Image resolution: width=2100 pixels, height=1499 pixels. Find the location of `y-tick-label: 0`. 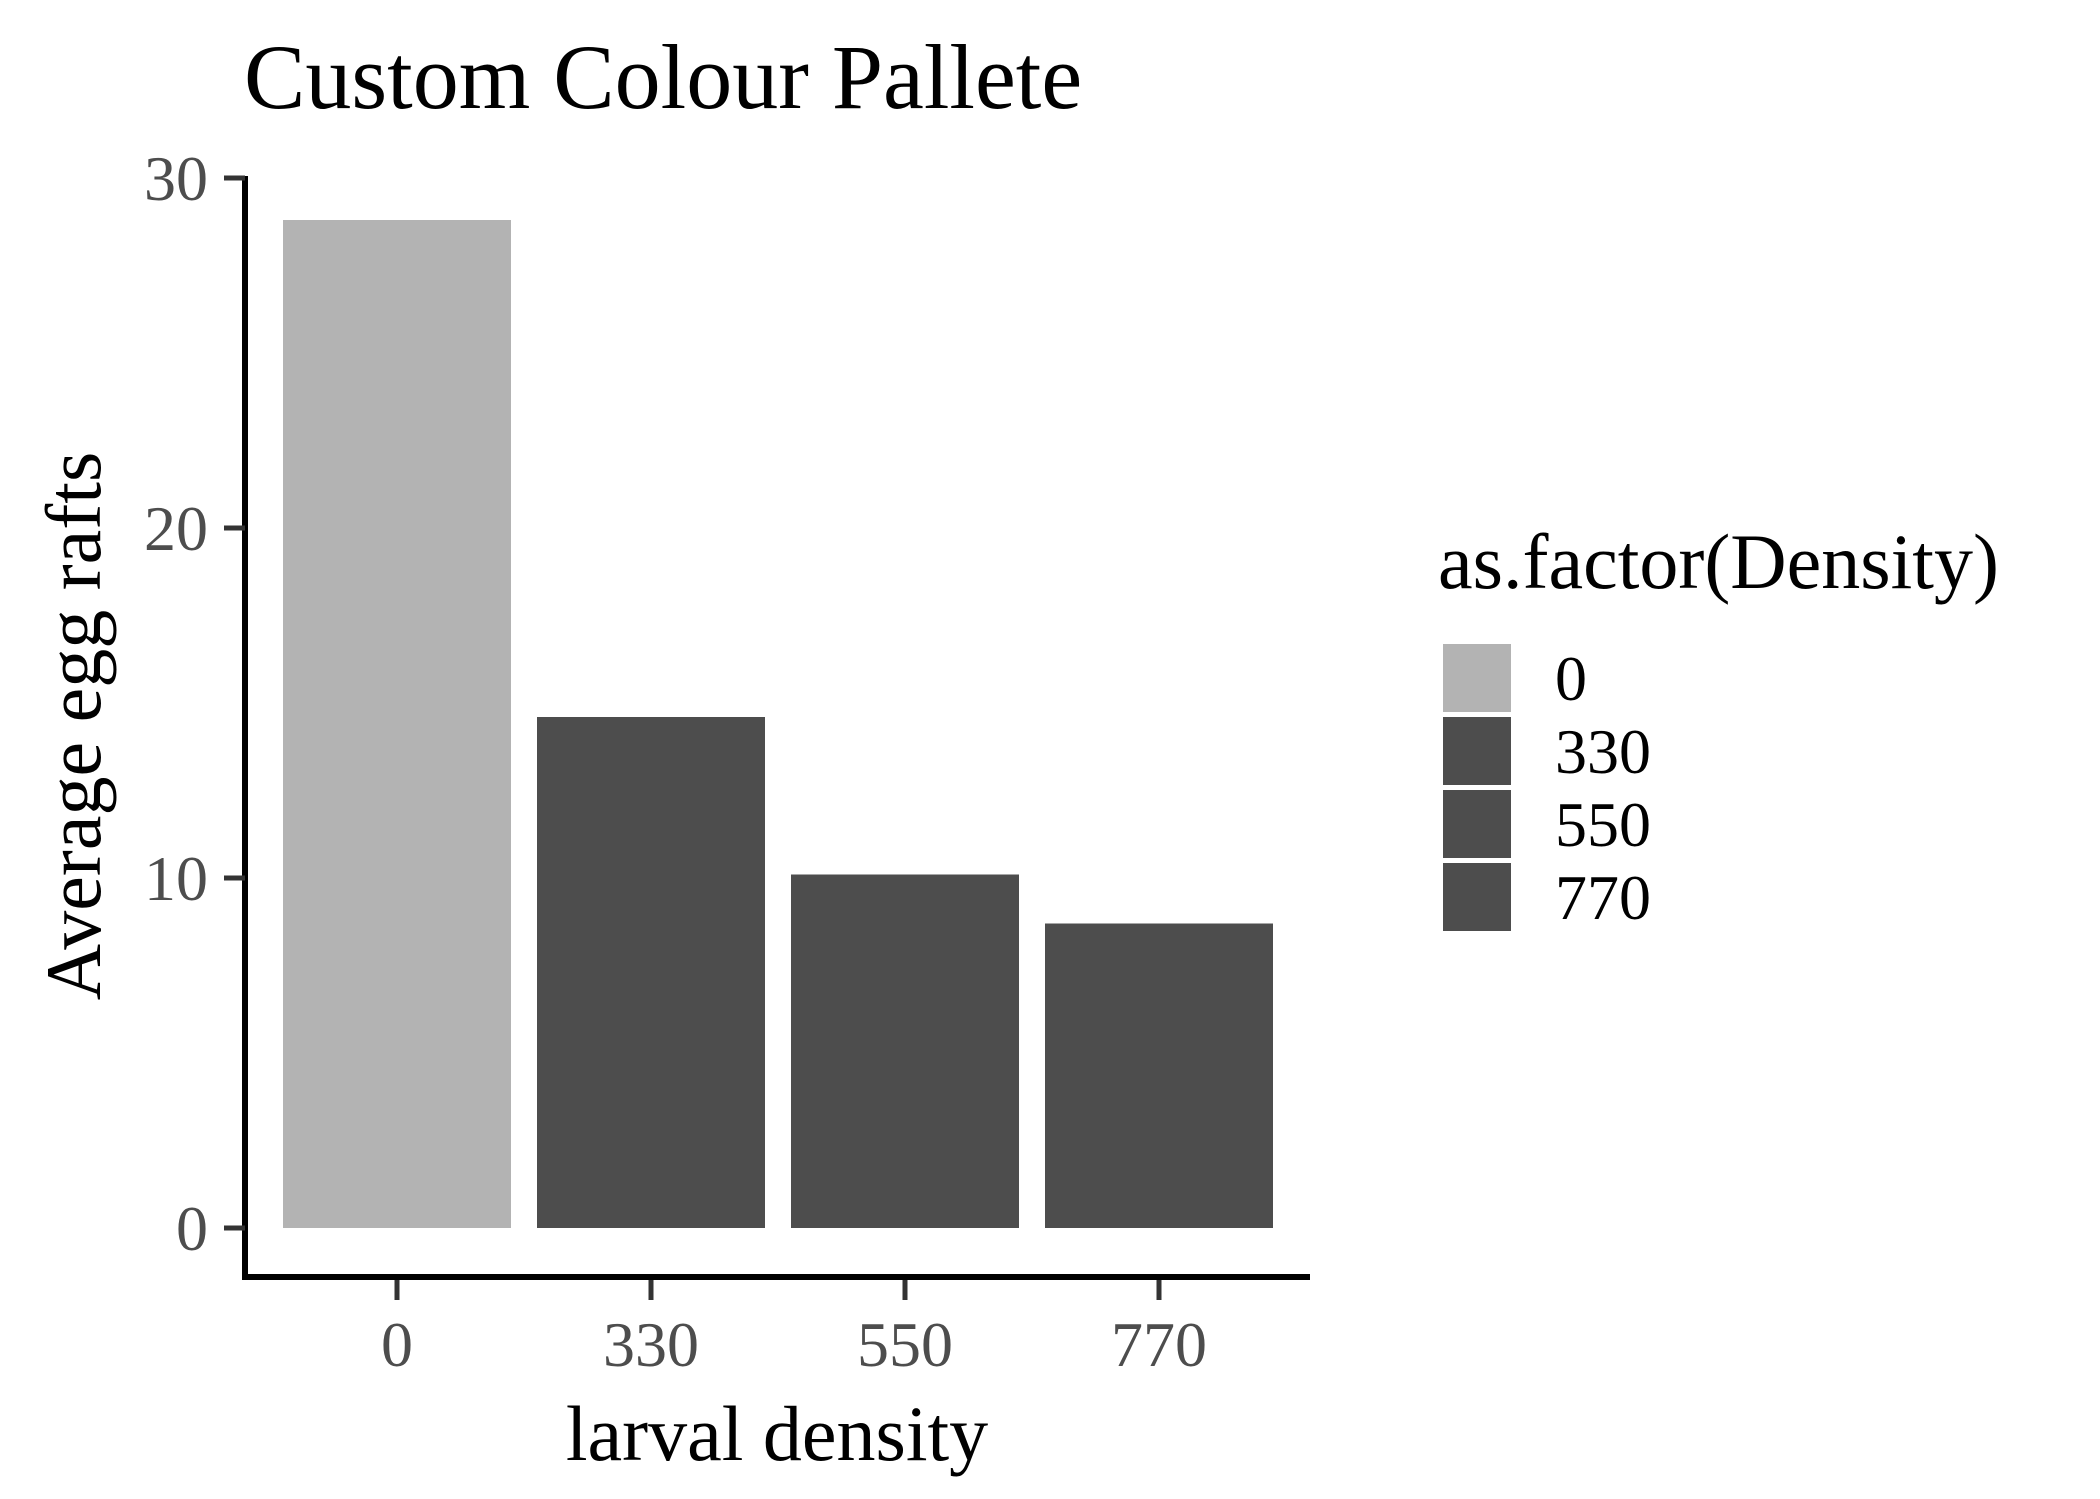

y-tick-label: 0 is located at coordinates (192, 1228).